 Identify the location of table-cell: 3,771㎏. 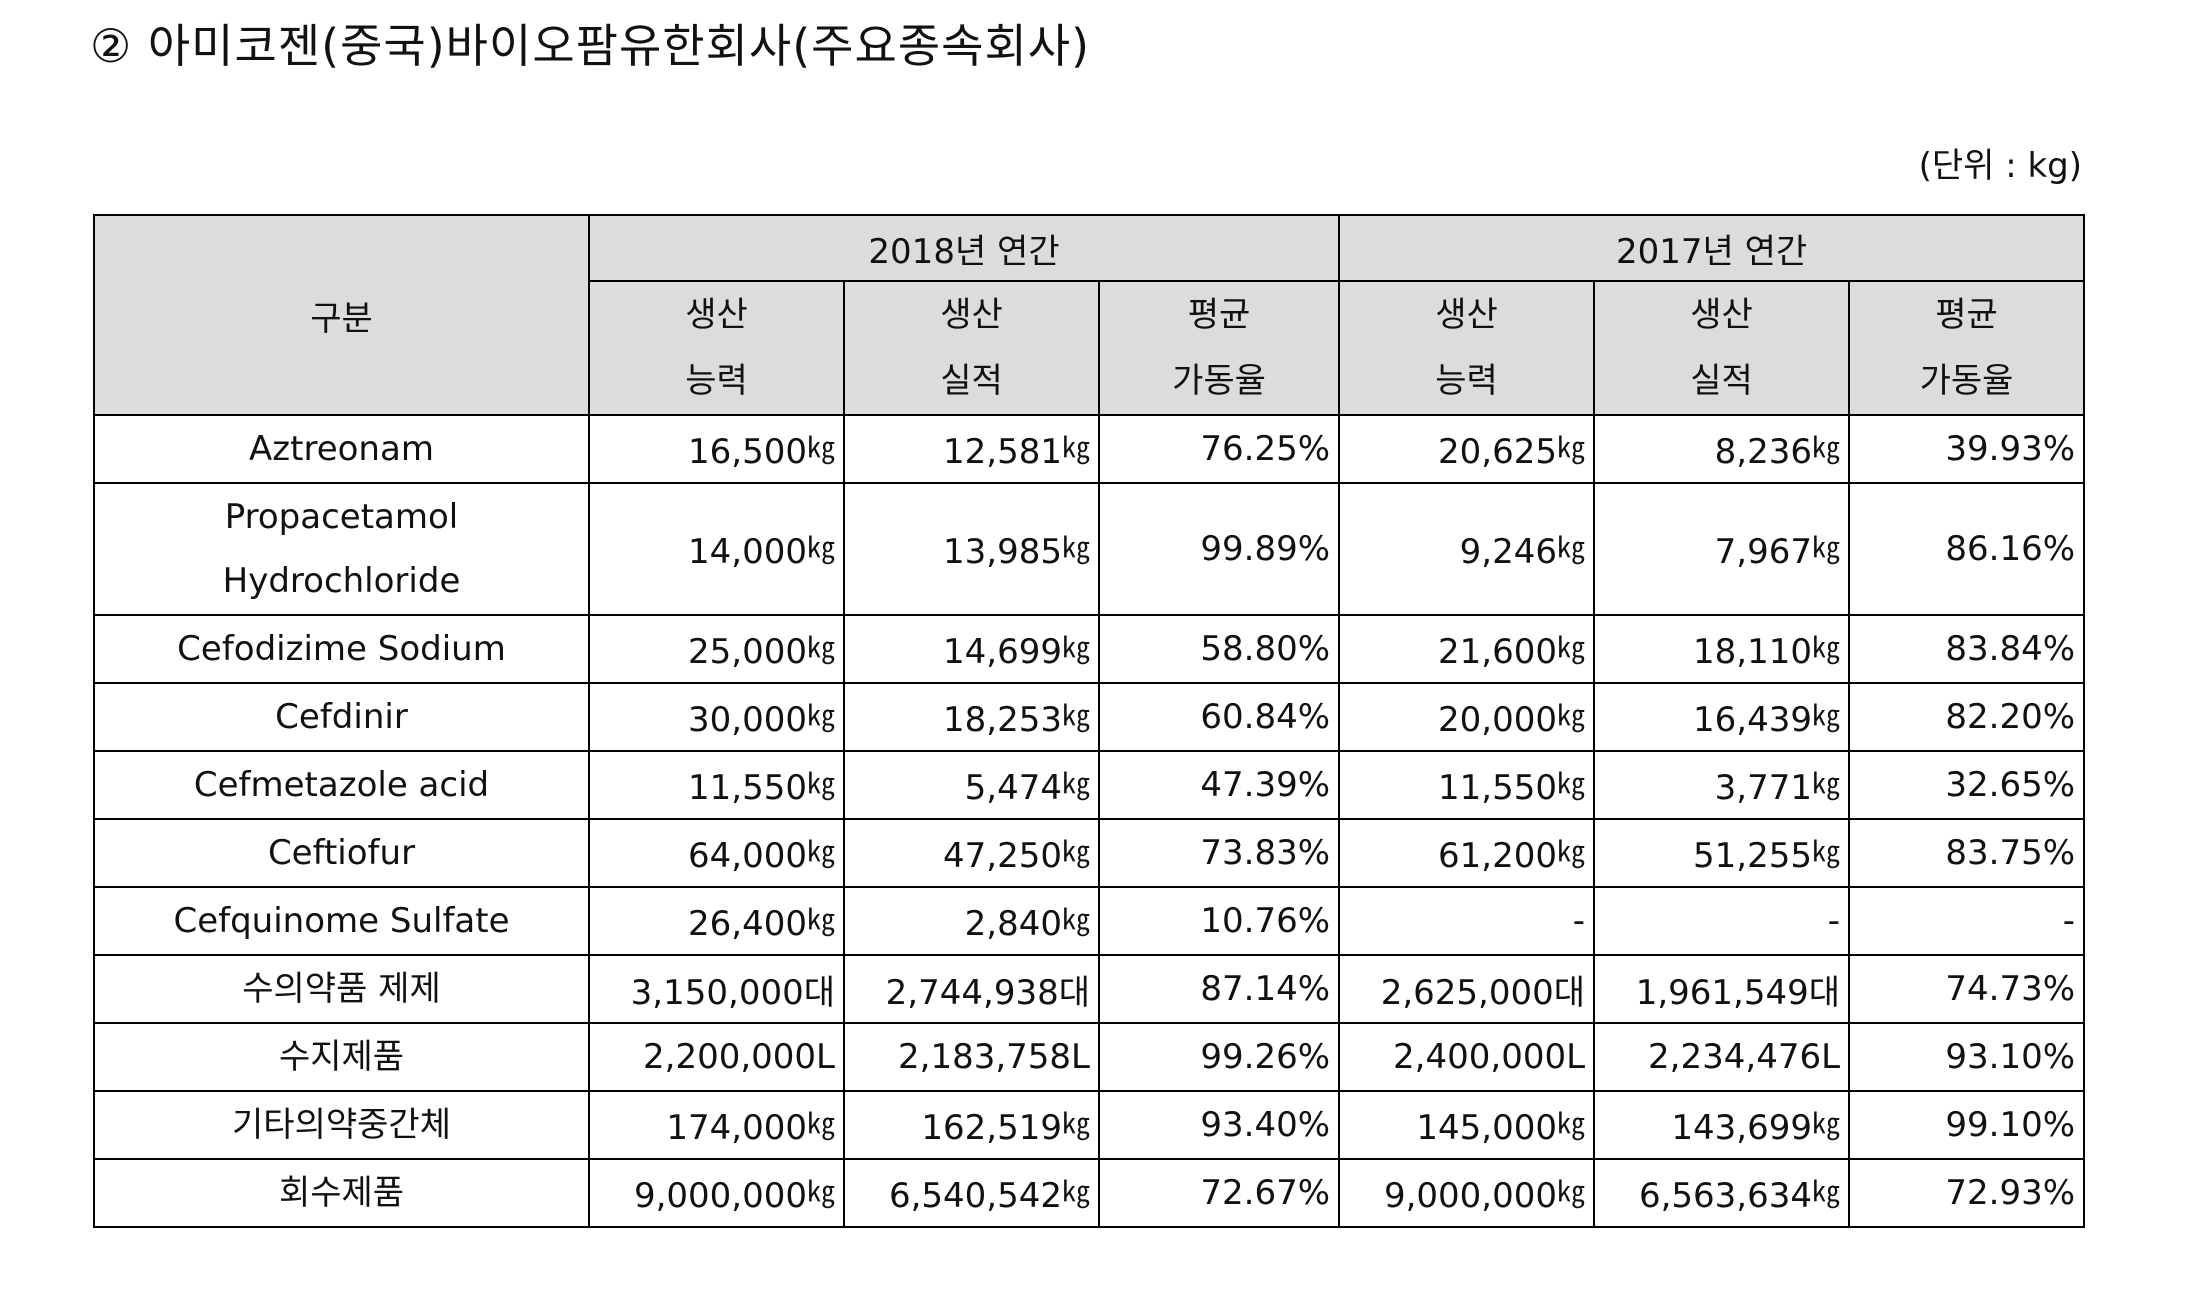
(1722, 785).